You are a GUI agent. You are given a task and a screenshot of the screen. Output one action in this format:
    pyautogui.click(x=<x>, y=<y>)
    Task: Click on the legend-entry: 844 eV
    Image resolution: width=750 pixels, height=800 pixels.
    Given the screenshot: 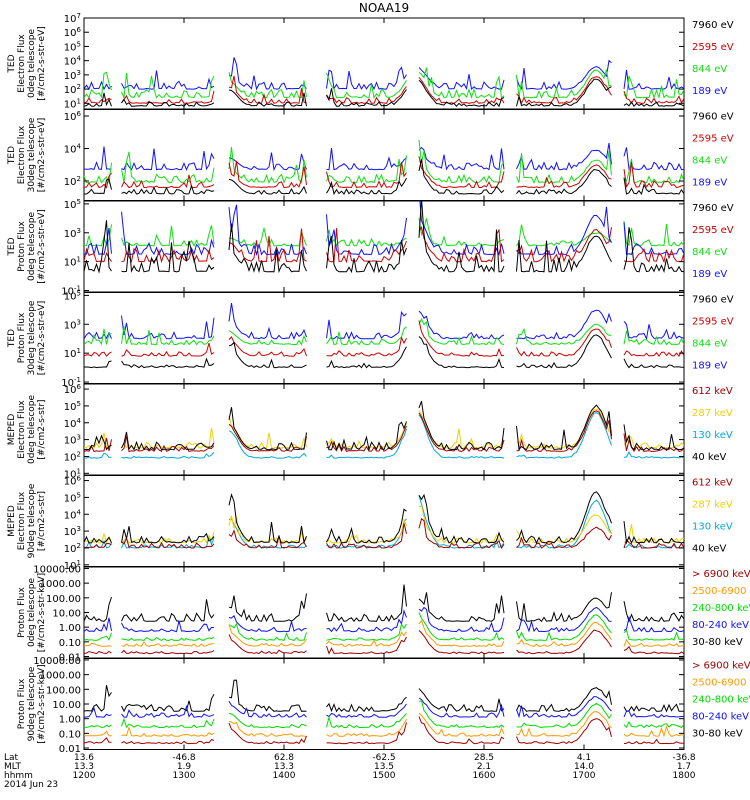 What is the action you would take?
    pyautogui.click(x=709, y=69)
    